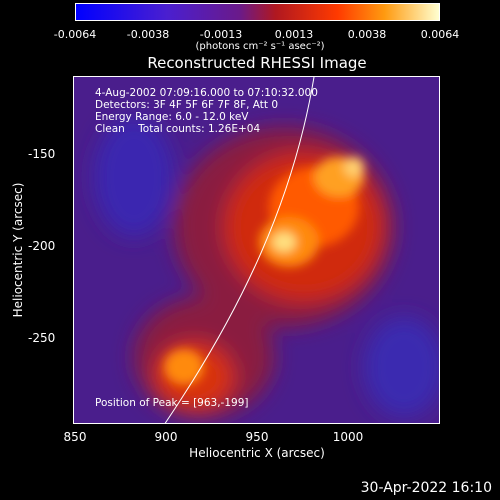  What do you see at coordinates (257, 12) in the screenshot?
I see `colorbar` at bounding box center [257, 12].